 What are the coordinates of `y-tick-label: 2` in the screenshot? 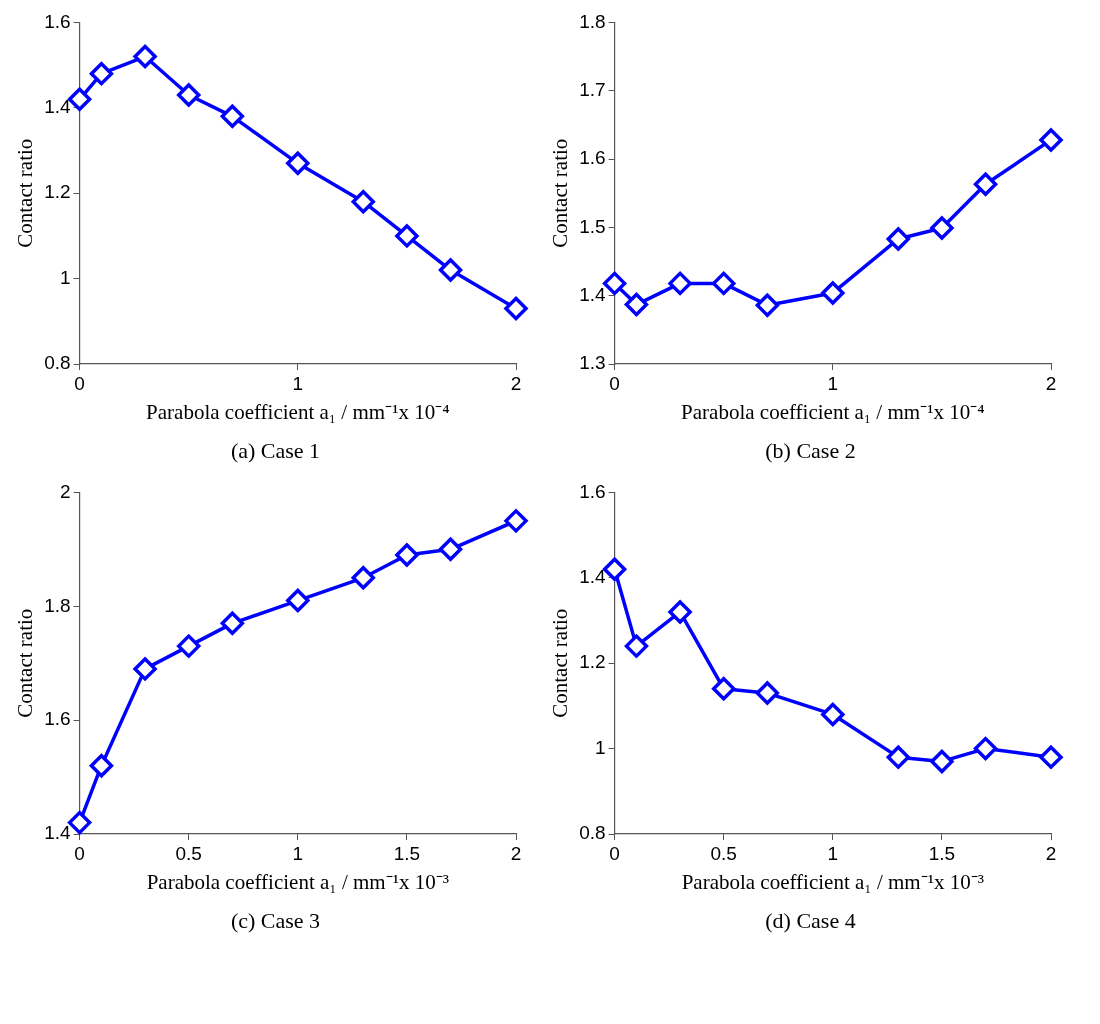 It's located at (65, 491).